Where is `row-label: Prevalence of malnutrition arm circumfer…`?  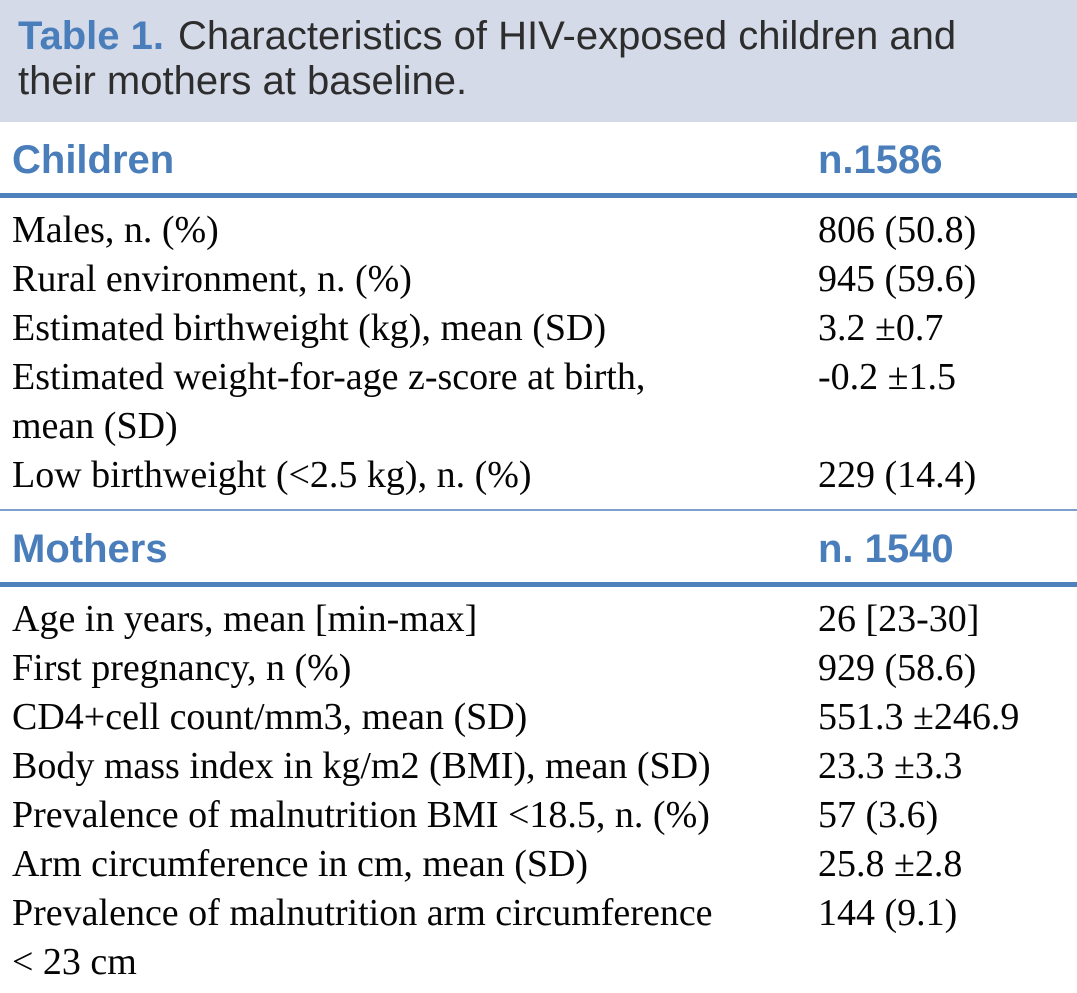
row-label: Prevalence of malnutrition arm circumfer… is located at coordinates (362, 937).